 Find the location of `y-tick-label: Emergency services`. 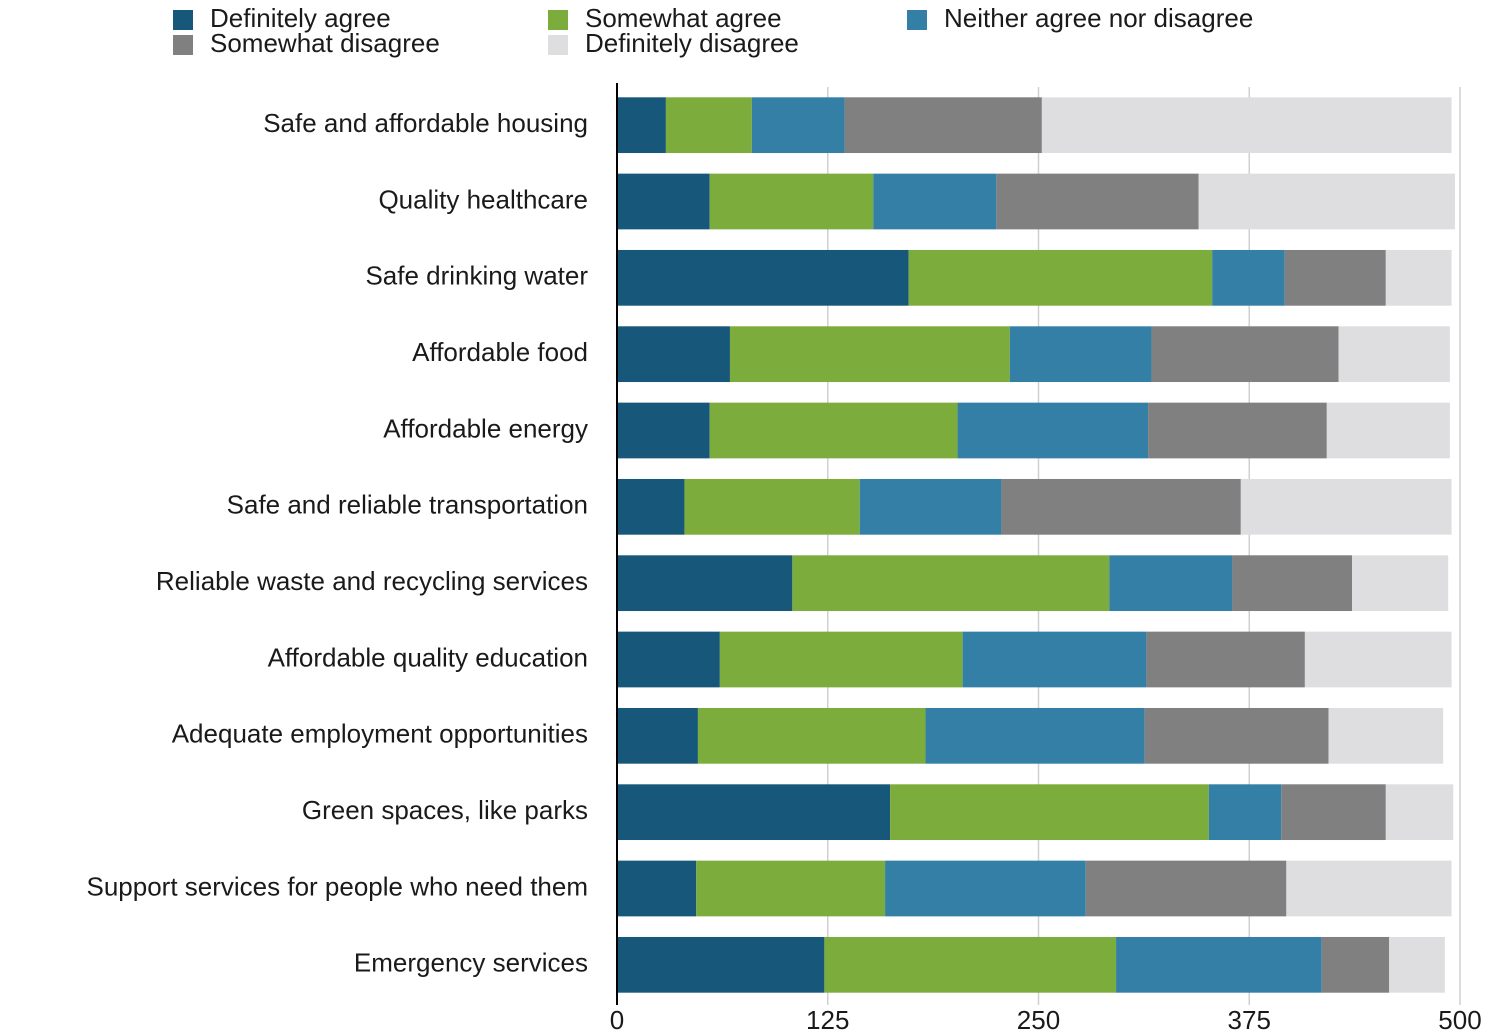

y-tick-label: Emergency services is located at coordinates (471, 963).